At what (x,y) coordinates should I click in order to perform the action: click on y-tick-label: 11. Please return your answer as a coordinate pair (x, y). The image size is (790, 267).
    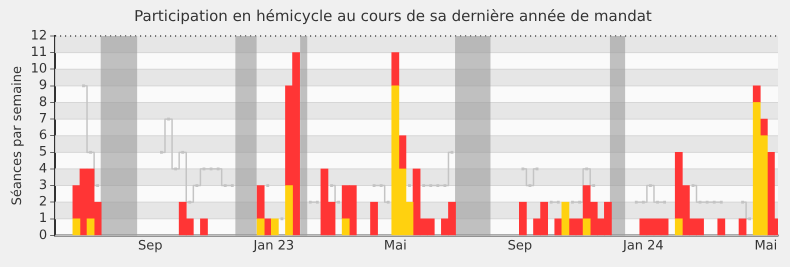
    Looking at the image, I should click on (39, 52).